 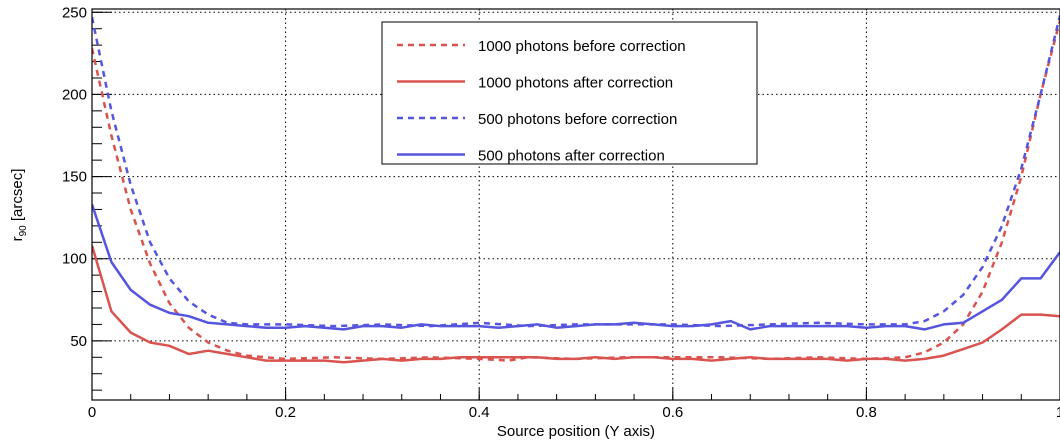 I want to click on y-tick-label: 100, so click(x=74, y=259).